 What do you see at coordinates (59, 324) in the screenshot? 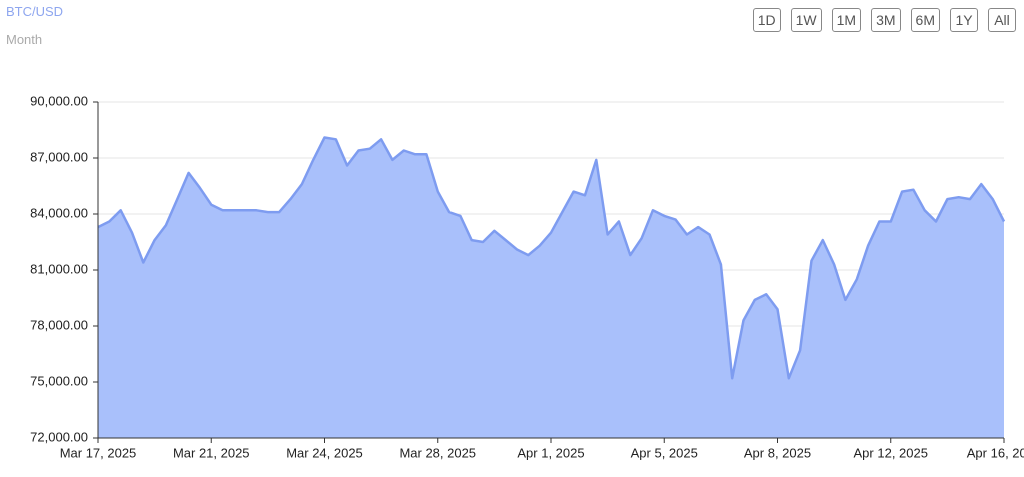
I see `y-tick-label: 78,000.00` at bounding box center [59, 324].